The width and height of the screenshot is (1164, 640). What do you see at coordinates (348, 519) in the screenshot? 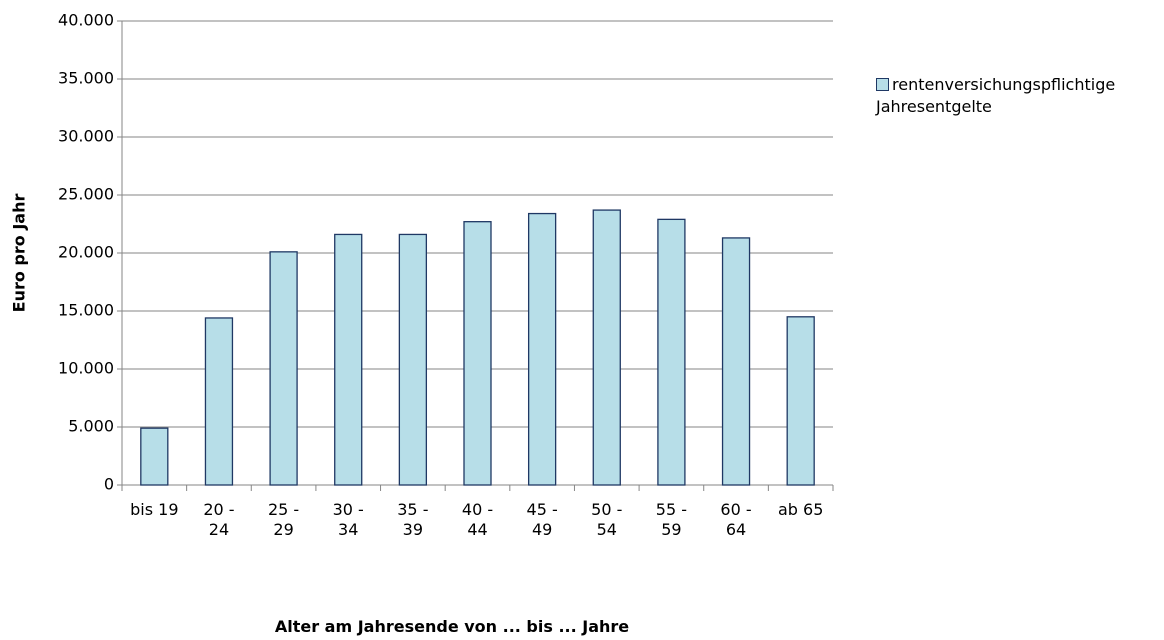
I see `x-tick-label: 30 - 34` at bounding box center [348, 519].